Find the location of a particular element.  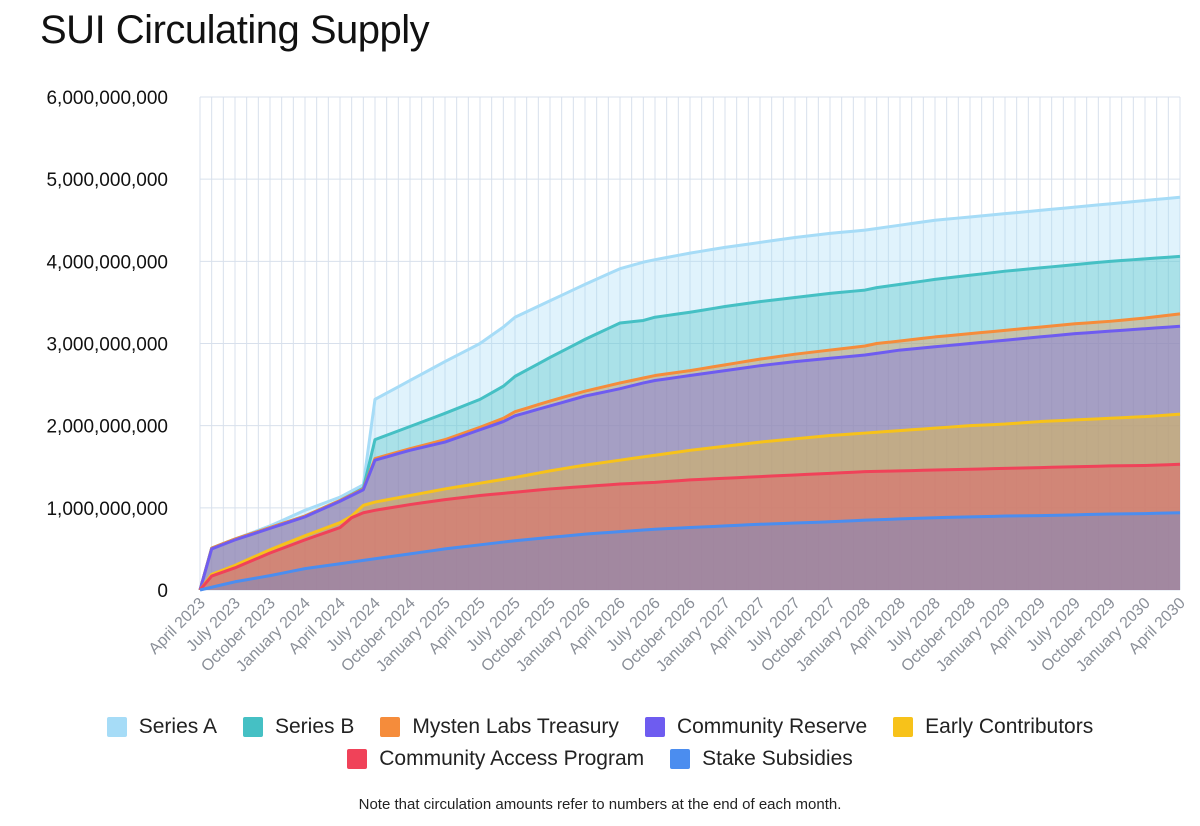

y-tick-label: 0 is located at coordinates (162, 591).